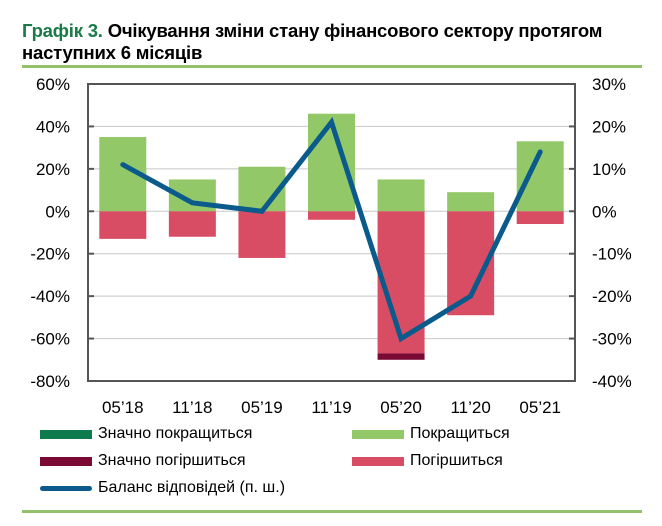 Image resolution: width=662 pixels, height=526 pixels. What do you see at coordinates (50, 381) in the screenshot?
I see `left-tick-label: -80%` at bounding box center [50, 381].